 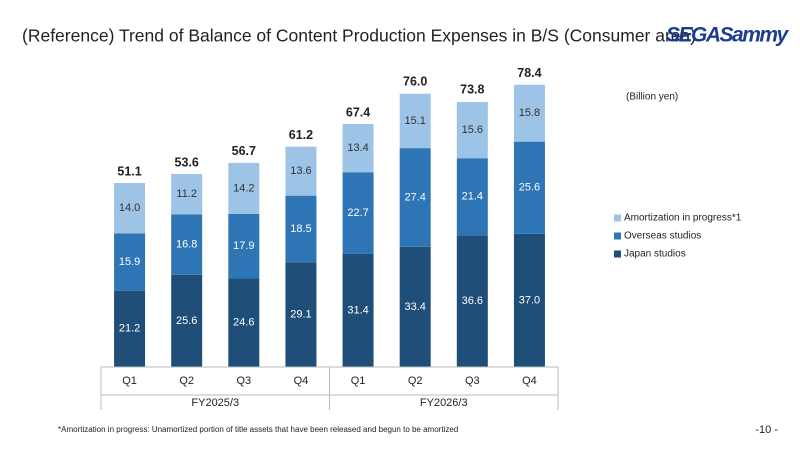 I want to click on total-label: 56.7, so click(x=244, y=151).